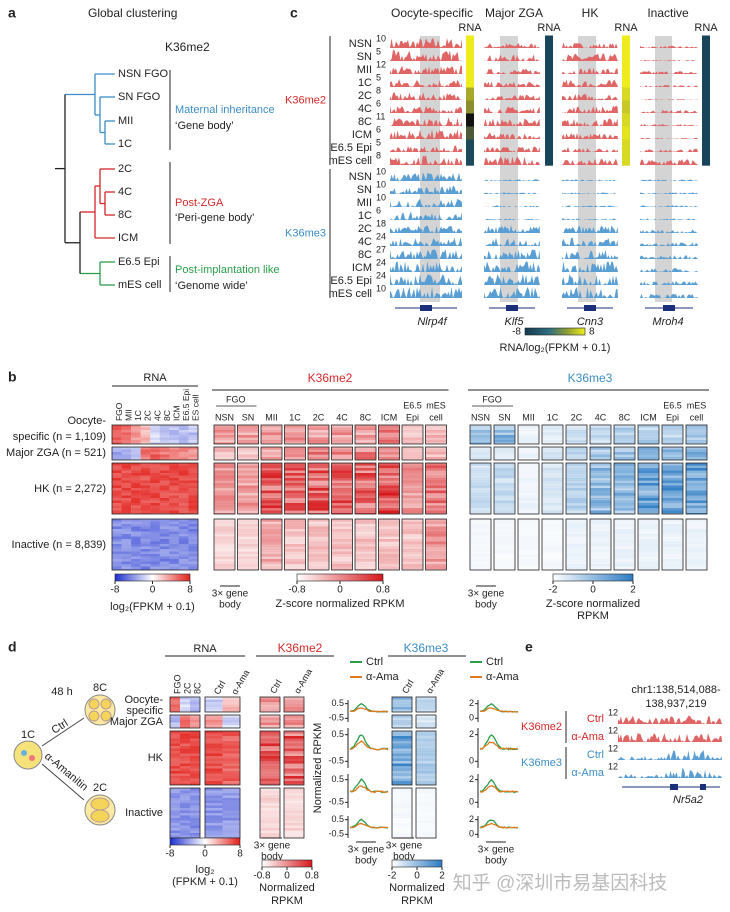  What do you see at coordinates (365, 255) in the screenshot?
I see `sample-label: 8C` at bounding box center [365, 255].